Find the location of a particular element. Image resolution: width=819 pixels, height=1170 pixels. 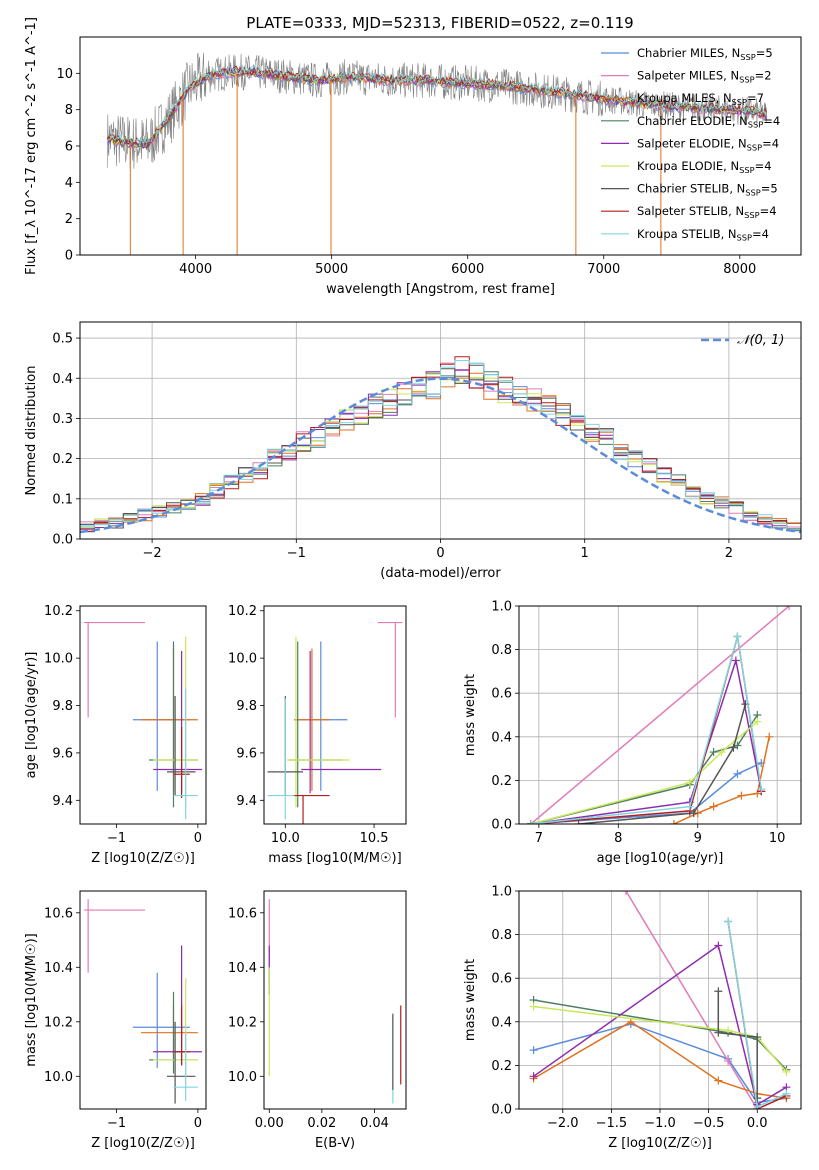

y-tick-label: 0 is located at coordinates (69, 256).